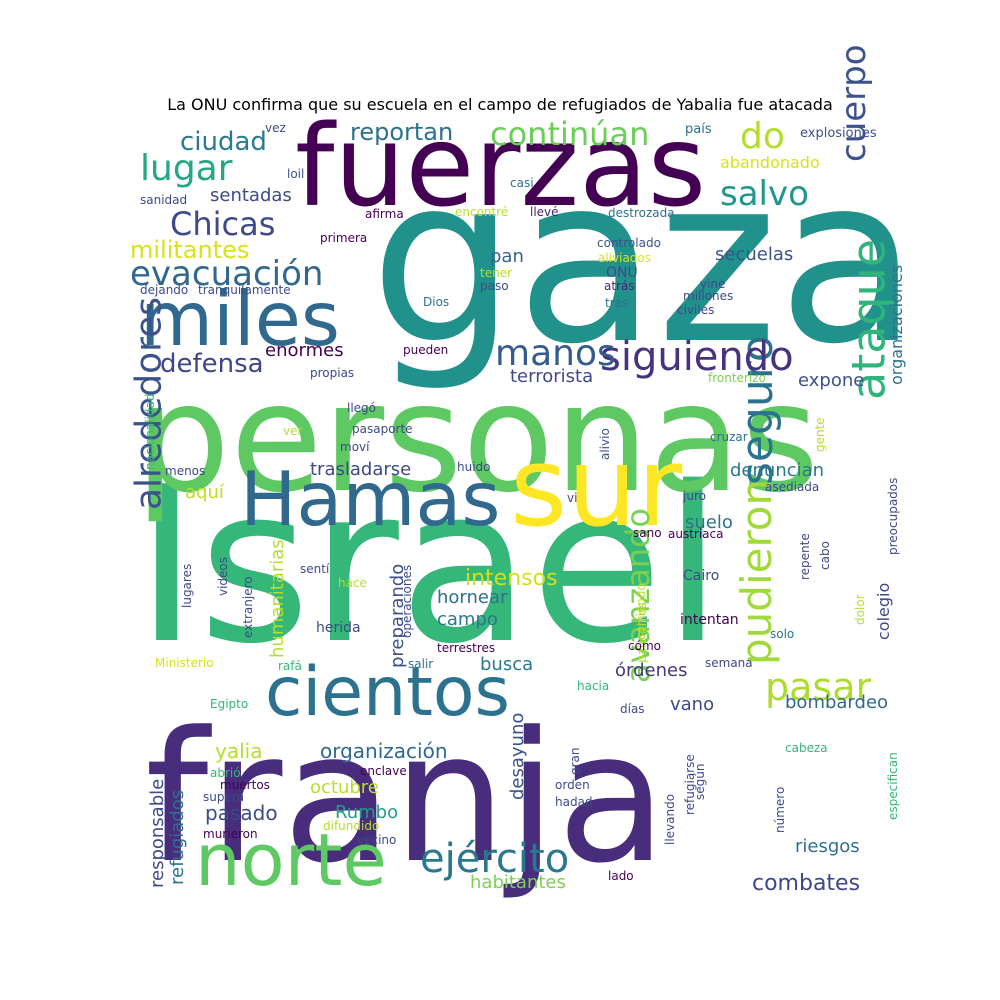  What do you see at coordinates (522, 183) in the screenshot?
I see `word-casi: casi` at bounding box center [522, 183].